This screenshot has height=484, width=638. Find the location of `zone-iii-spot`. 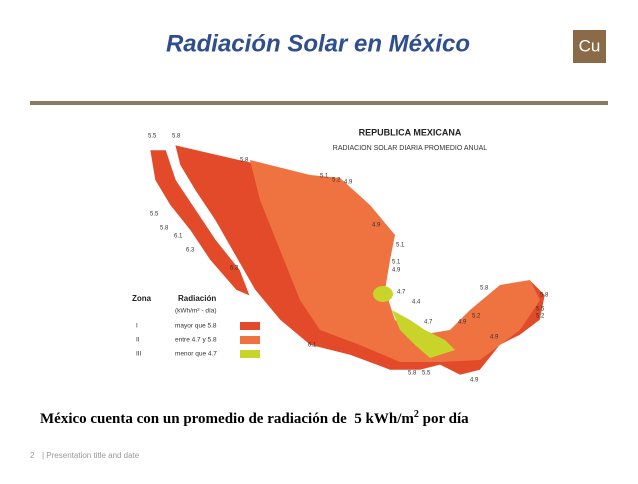

zone-iii-spot is located at coordinates (383, 294).